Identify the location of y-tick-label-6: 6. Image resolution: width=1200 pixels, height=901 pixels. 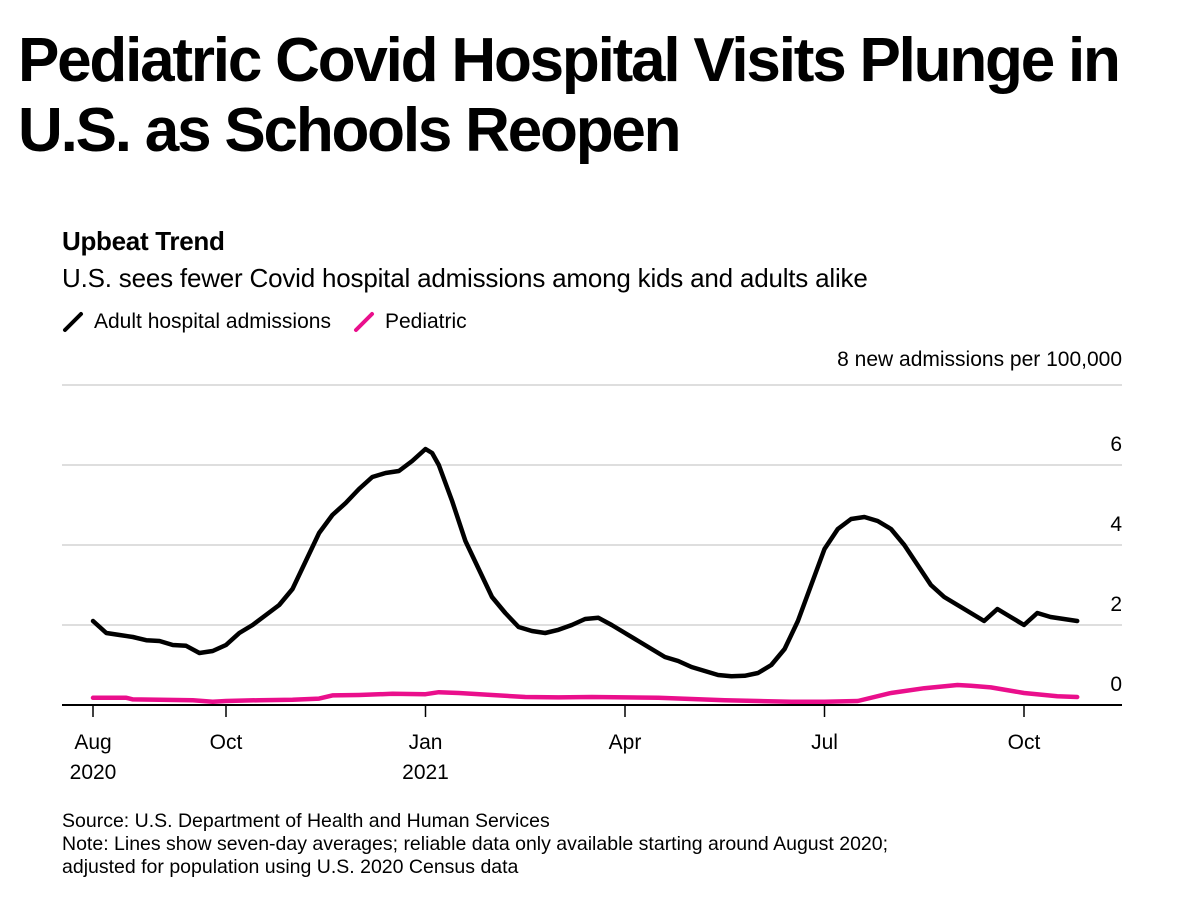
(1116, 444).